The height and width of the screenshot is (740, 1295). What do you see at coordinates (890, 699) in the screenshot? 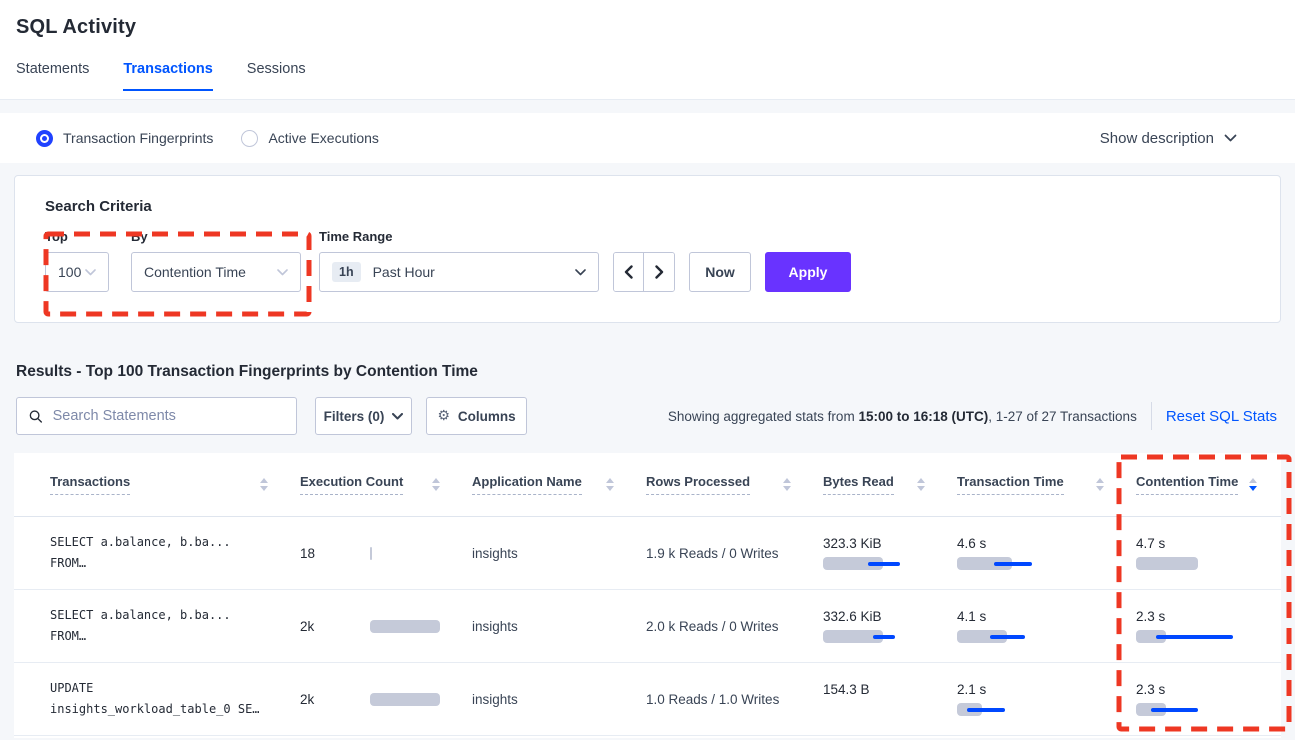
I see `bytes-read-cell: 154.3 B` at bounding box center [890, 699].